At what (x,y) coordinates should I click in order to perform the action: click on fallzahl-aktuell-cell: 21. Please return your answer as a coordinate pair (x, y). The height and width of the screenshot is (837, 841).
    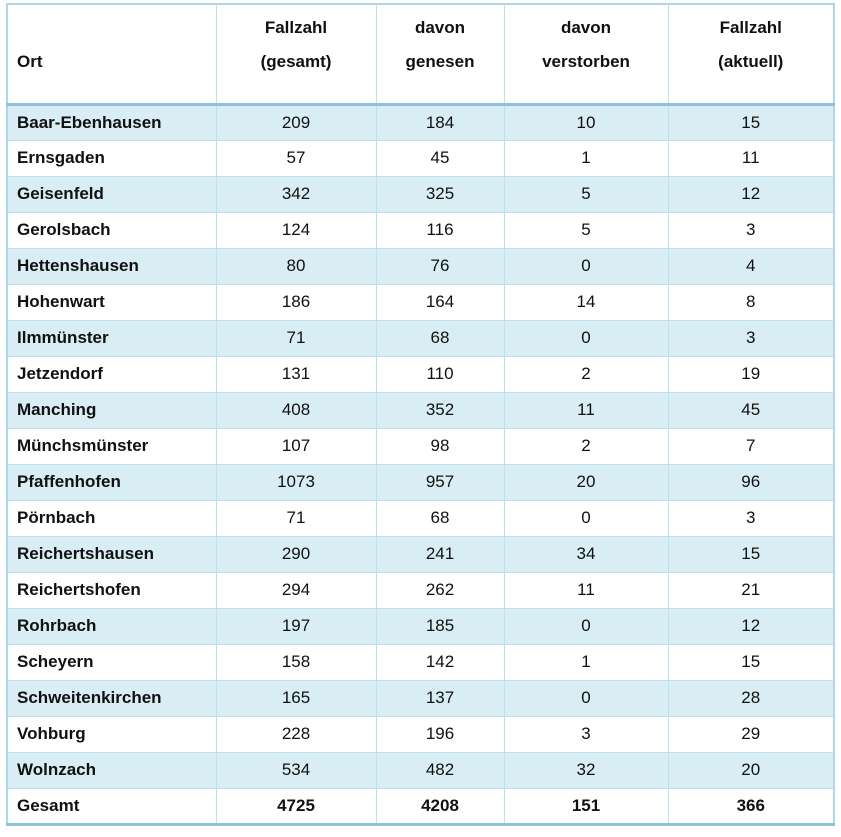
    Looking at the image, I should click on (751, 590).